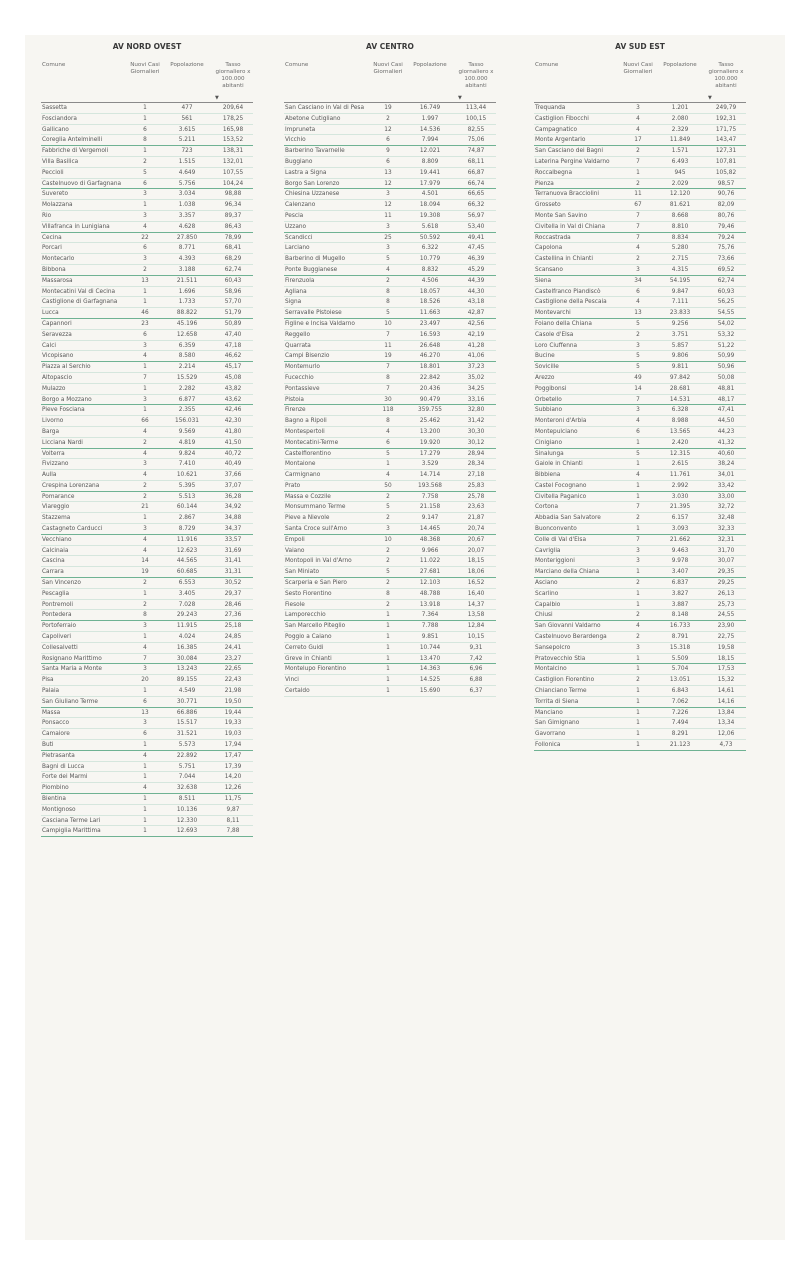  What do you see at coordinates (390, 303) in the screenshot?
I see `table-row: Signa 8 18.526 43,18` at bounding box center [390, 303].